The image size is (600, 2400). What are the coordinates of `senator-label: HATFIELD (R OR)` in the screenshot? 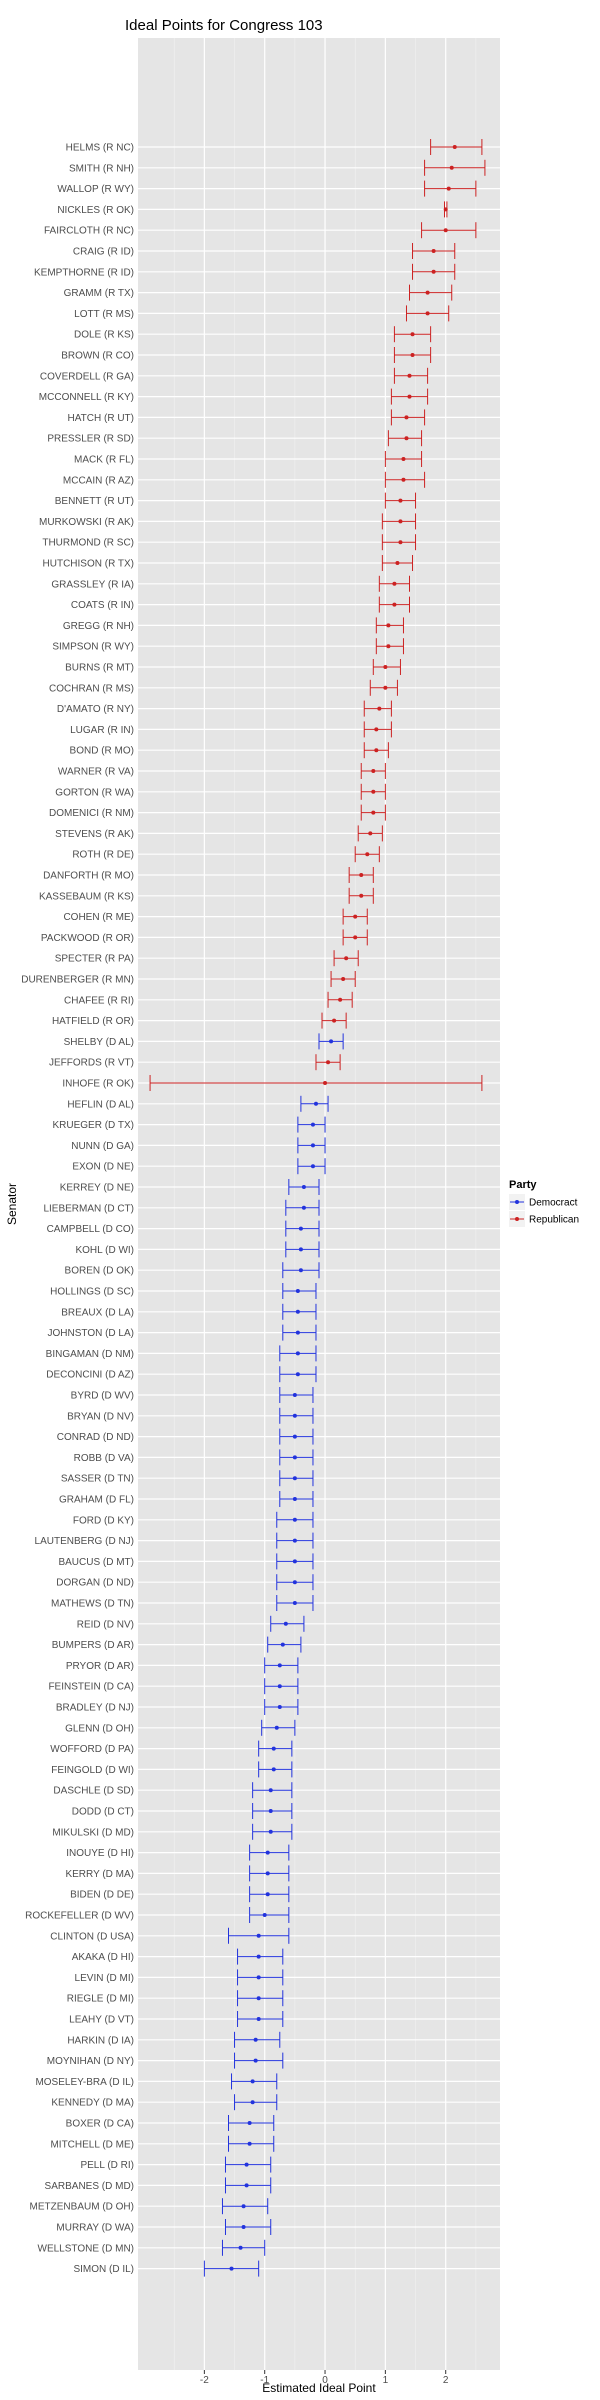 It's located at (93, 1021).